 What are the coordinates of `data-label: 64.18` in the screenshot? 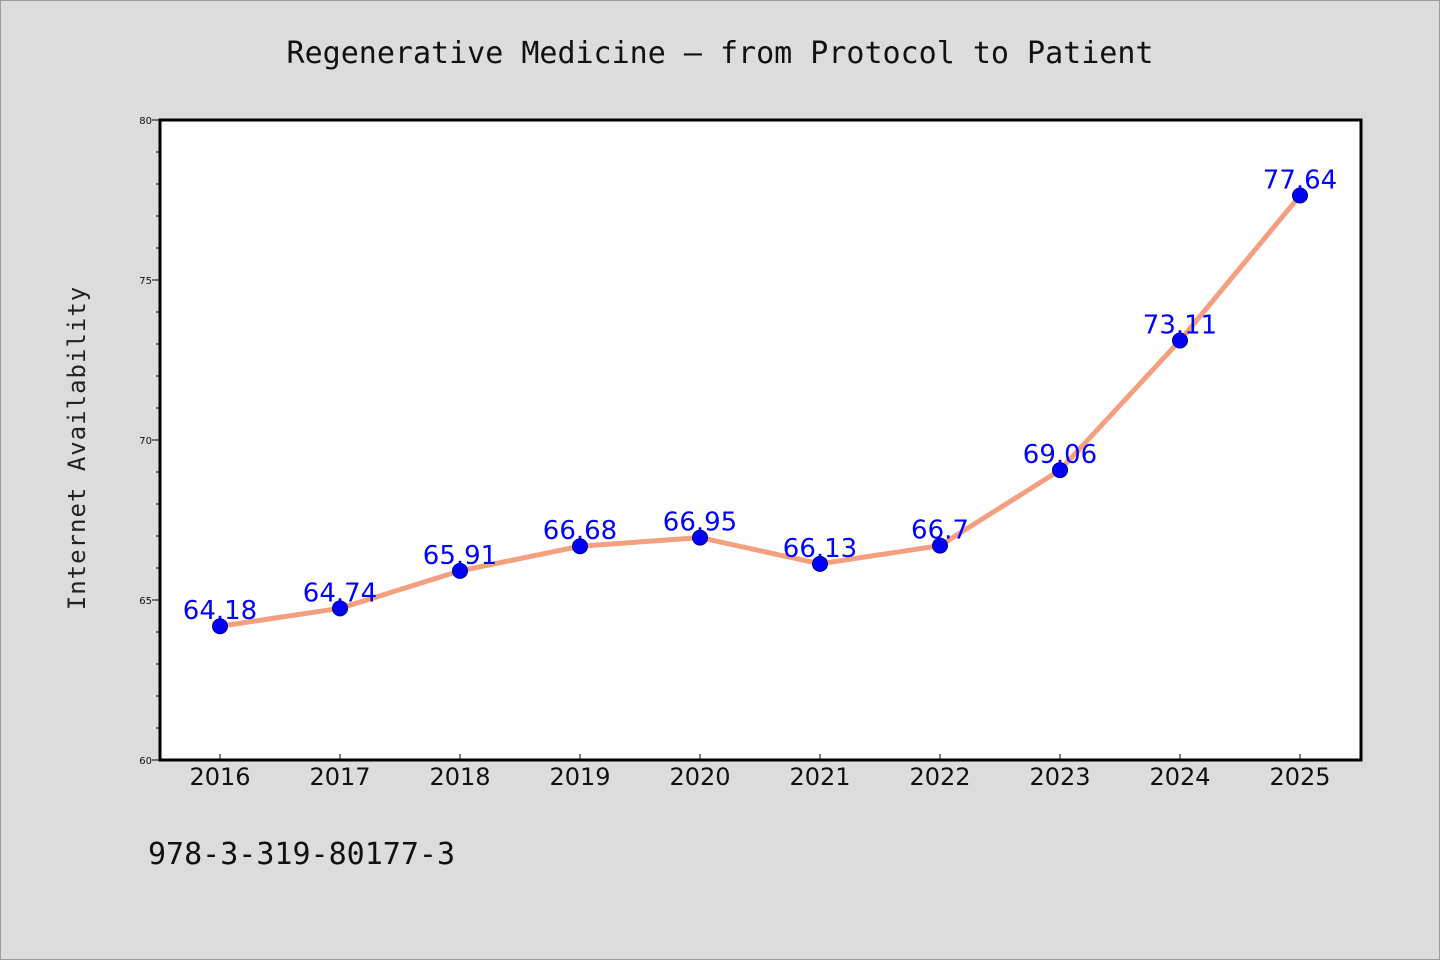 It's located at (220, 611).